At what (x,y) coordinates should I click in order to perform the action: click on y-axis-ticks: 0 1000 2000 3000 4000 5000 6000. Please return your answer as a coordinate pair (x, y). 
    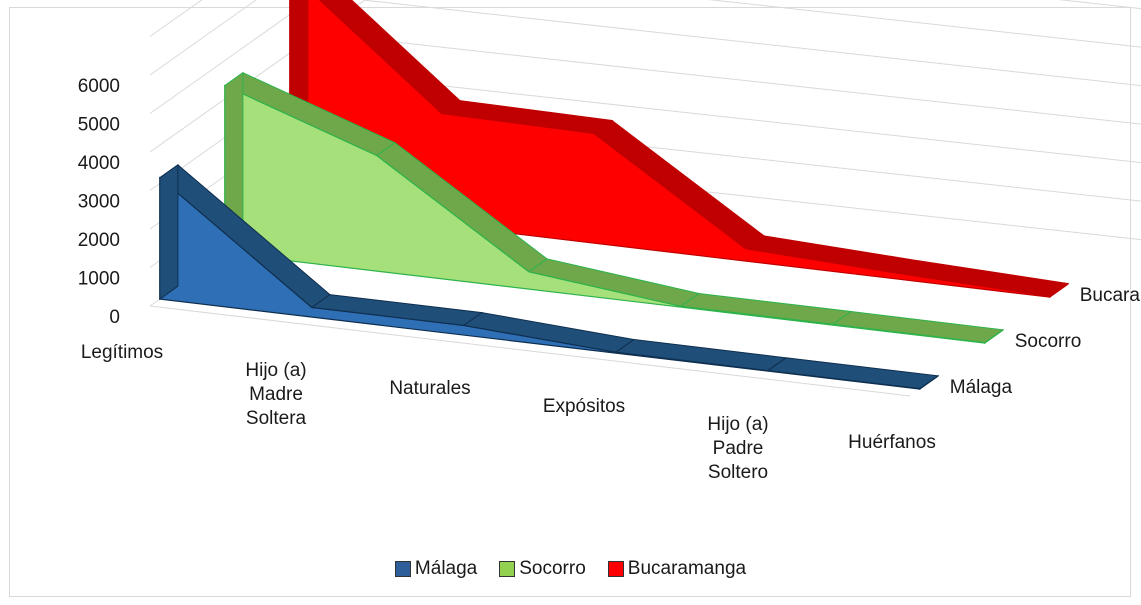
    Looking at the image, I should click on (99, 202).